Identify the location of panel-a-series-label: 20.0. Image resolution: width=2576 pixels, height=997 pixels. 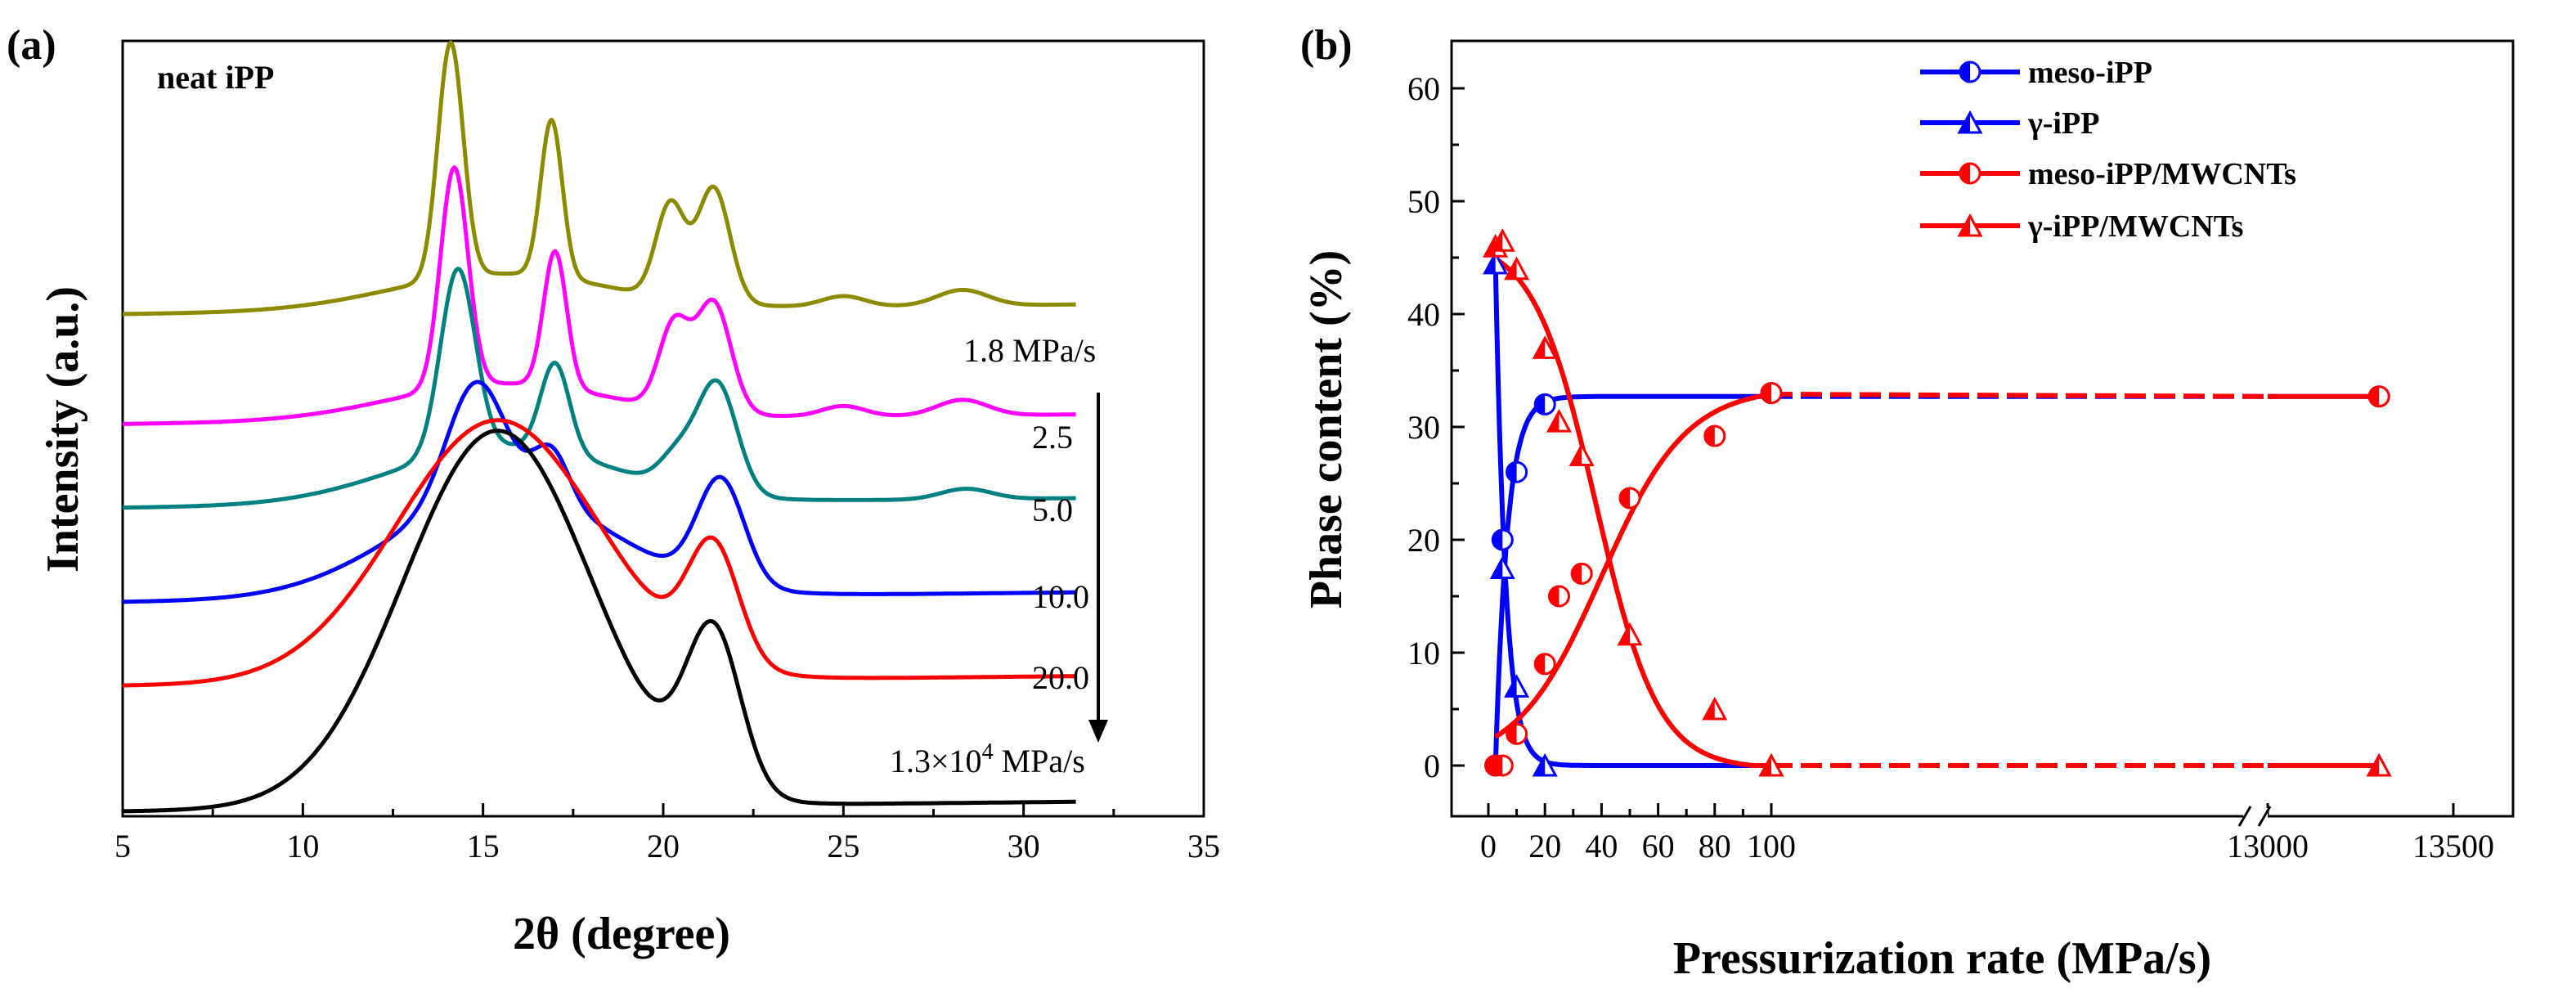
(1060, 678).